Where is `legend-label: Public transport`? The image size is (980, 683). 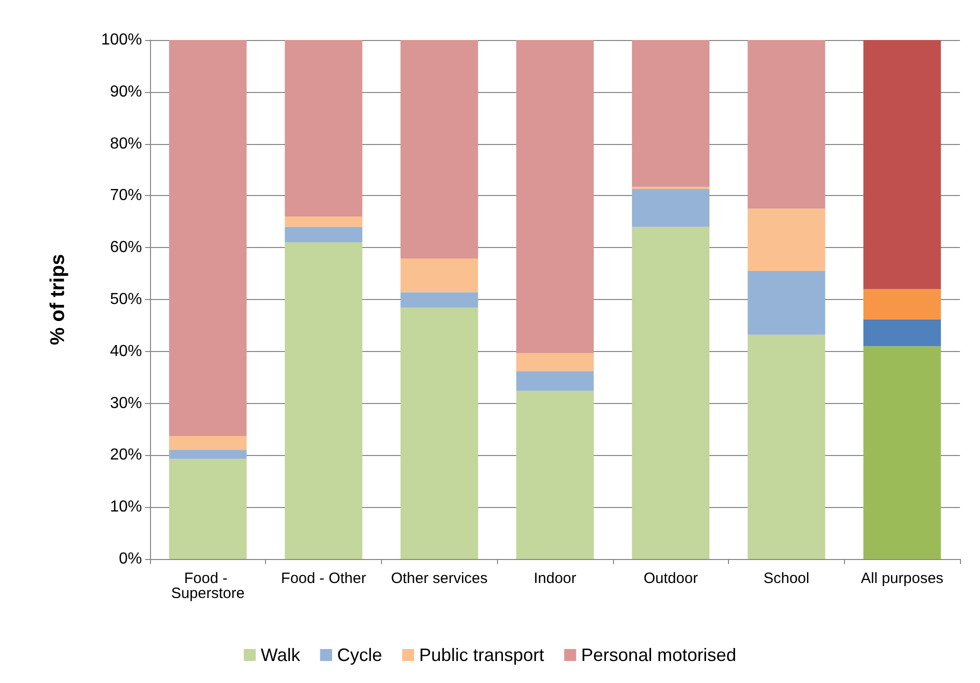 legend-label: Public transport is located at coordinates (481, 655).